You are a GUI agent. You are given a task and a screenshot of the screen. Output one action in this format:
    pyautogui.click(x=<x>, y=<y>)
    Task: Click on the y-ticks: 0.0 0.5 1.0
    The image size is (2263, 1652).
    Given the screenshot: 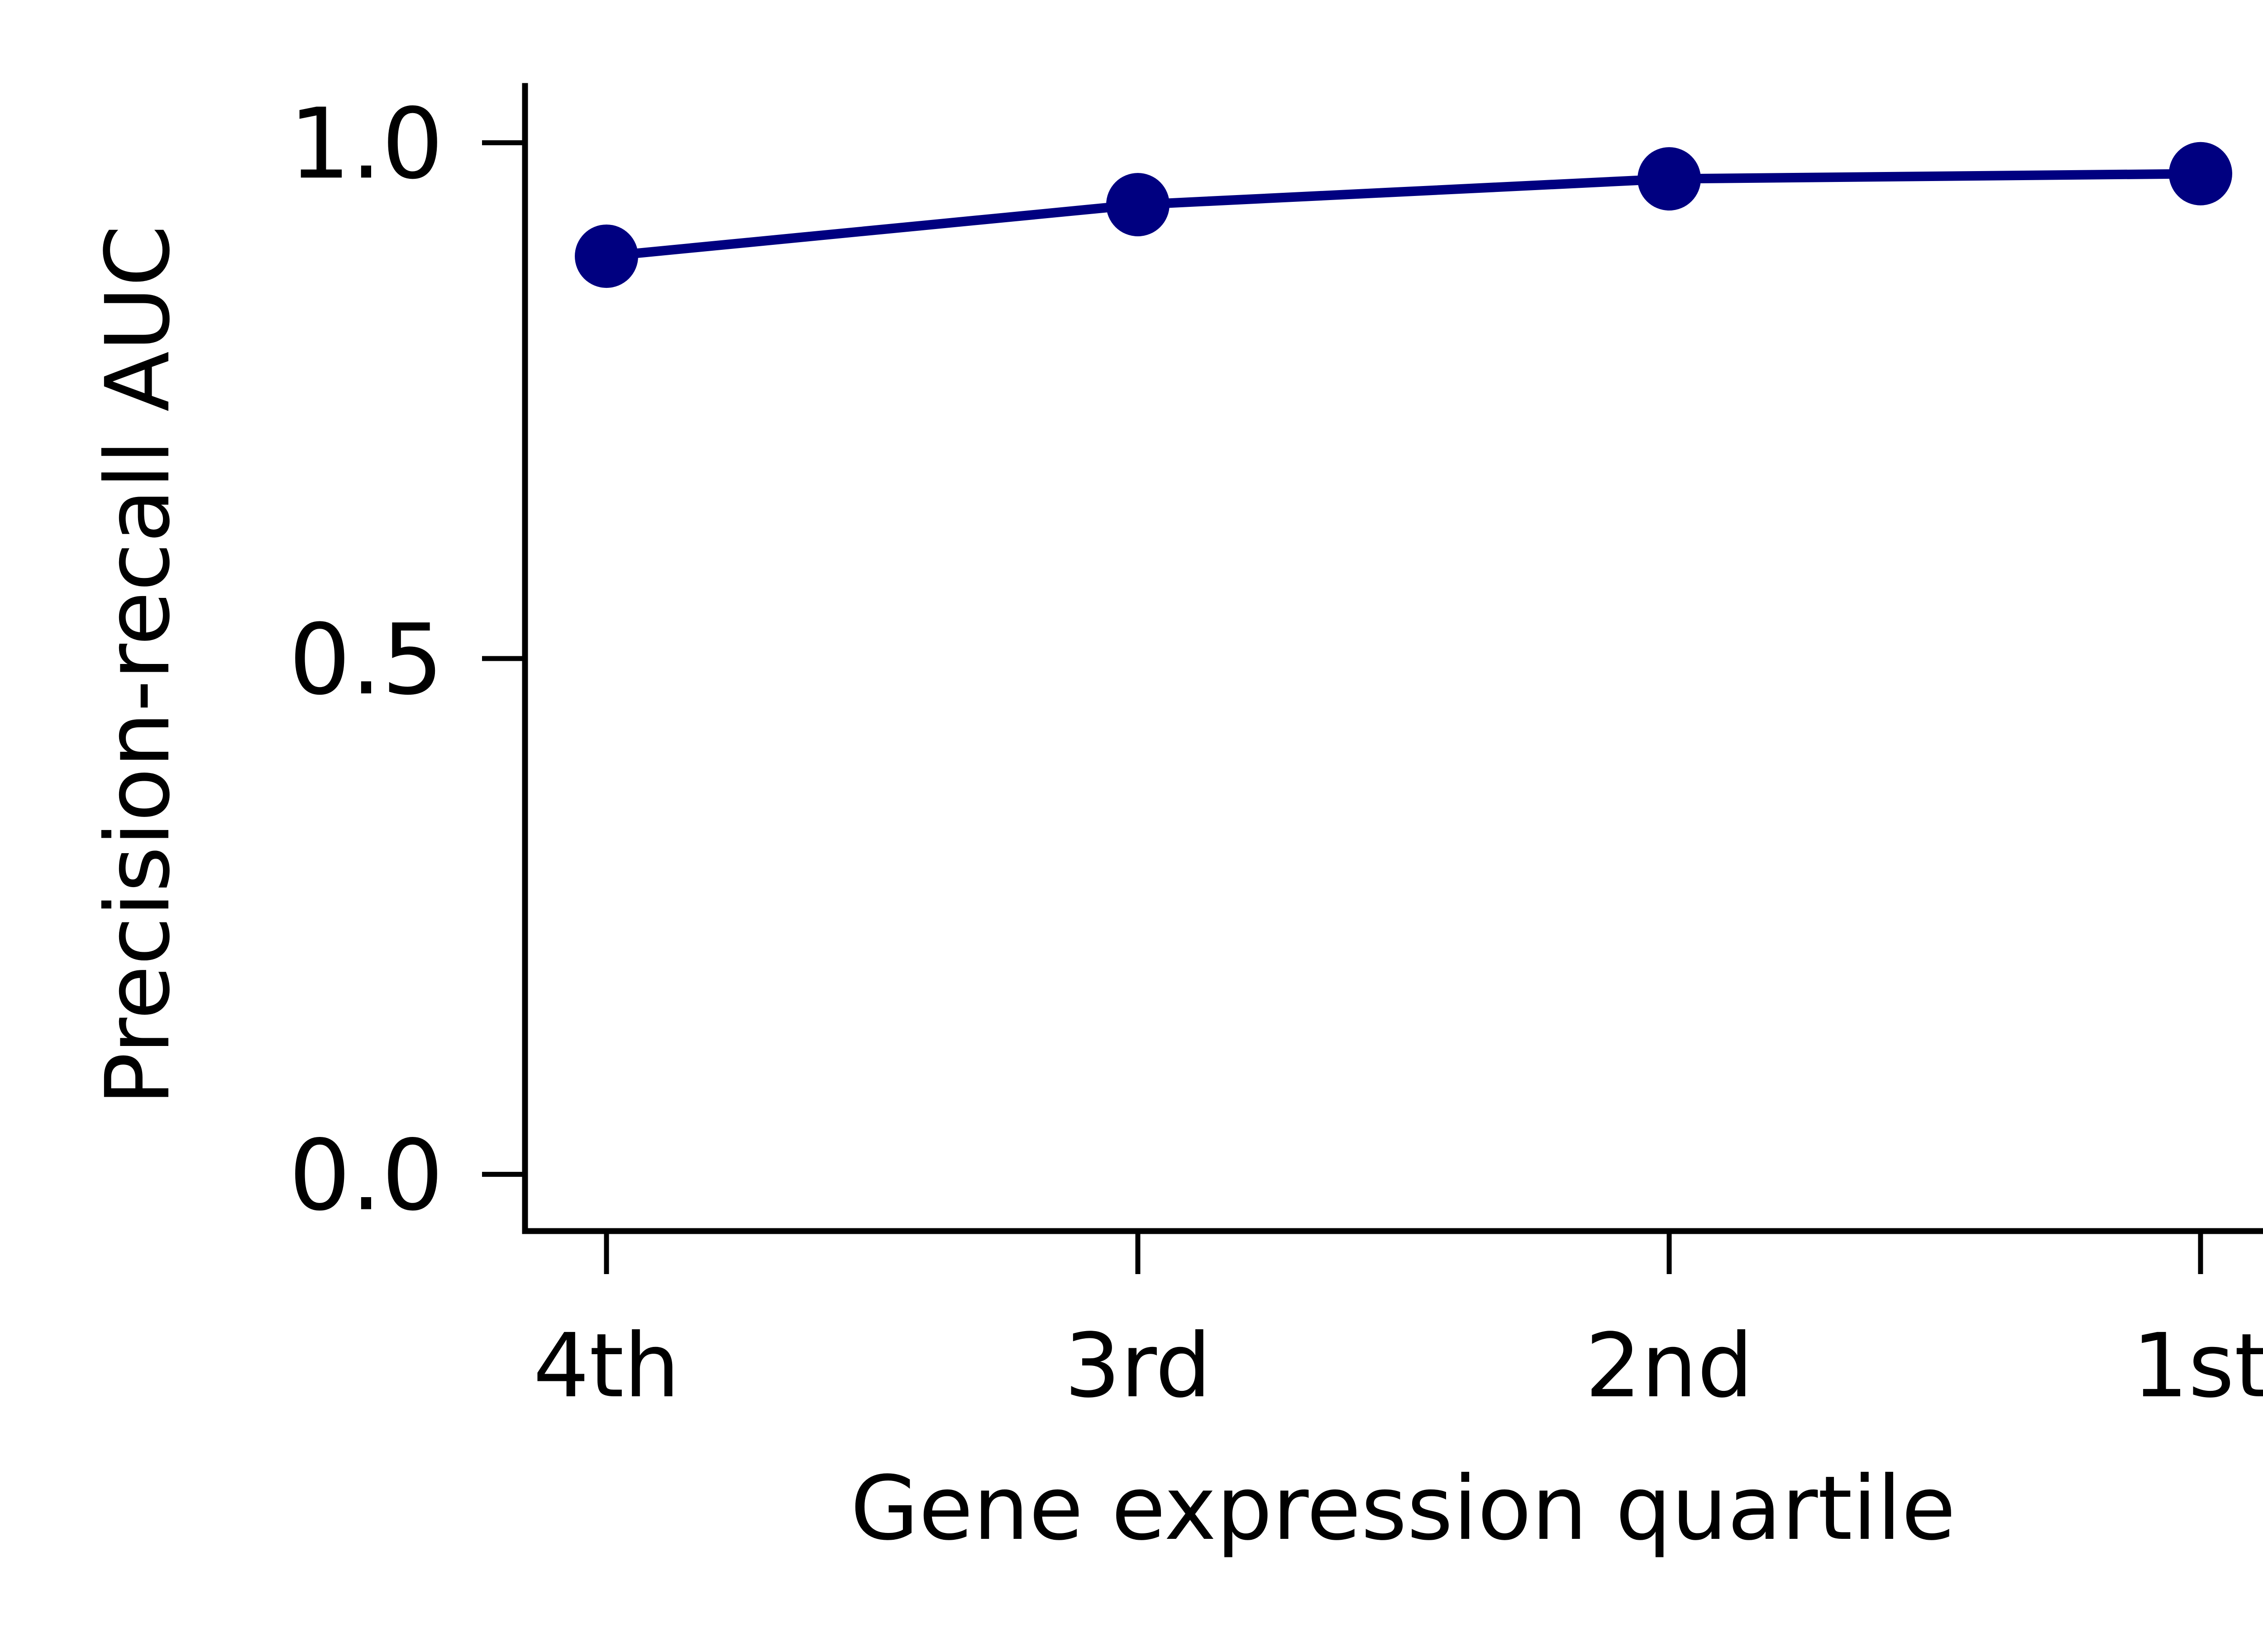 What is the action you would take?
    pyautogui.click(x=407, y=659)
    